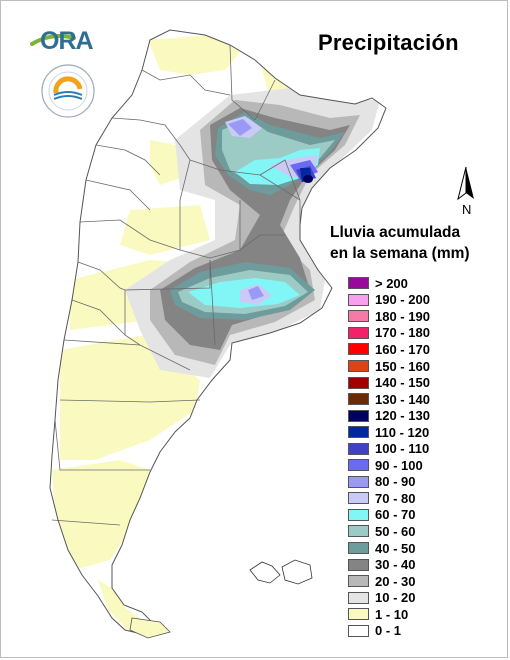  What do you see at coordinates (395, 482) in the screenshot?
I see `legend-label: 80 - 90` at bounding box center [395, 482].